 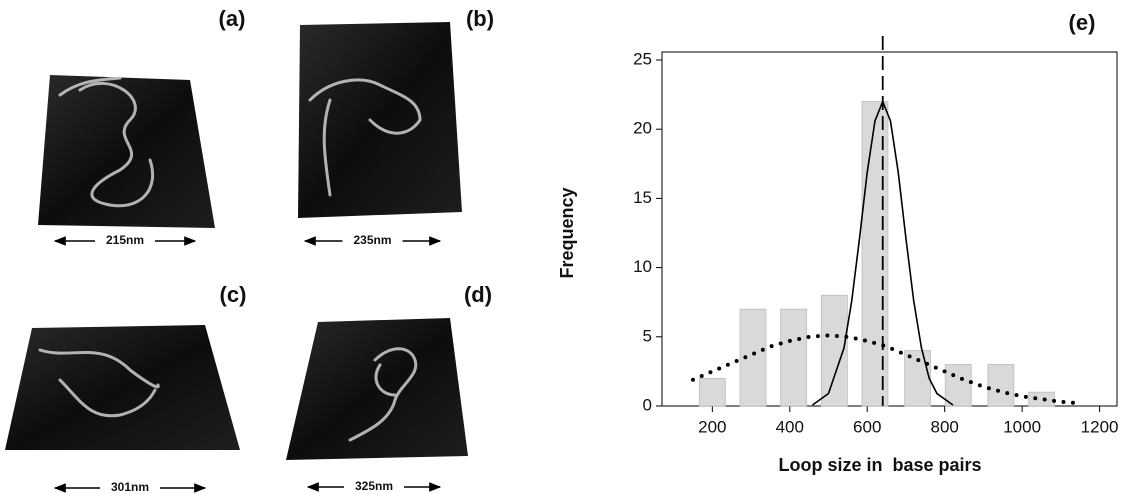 I want to click on panel-label: (c), so click(x=233, y=294).